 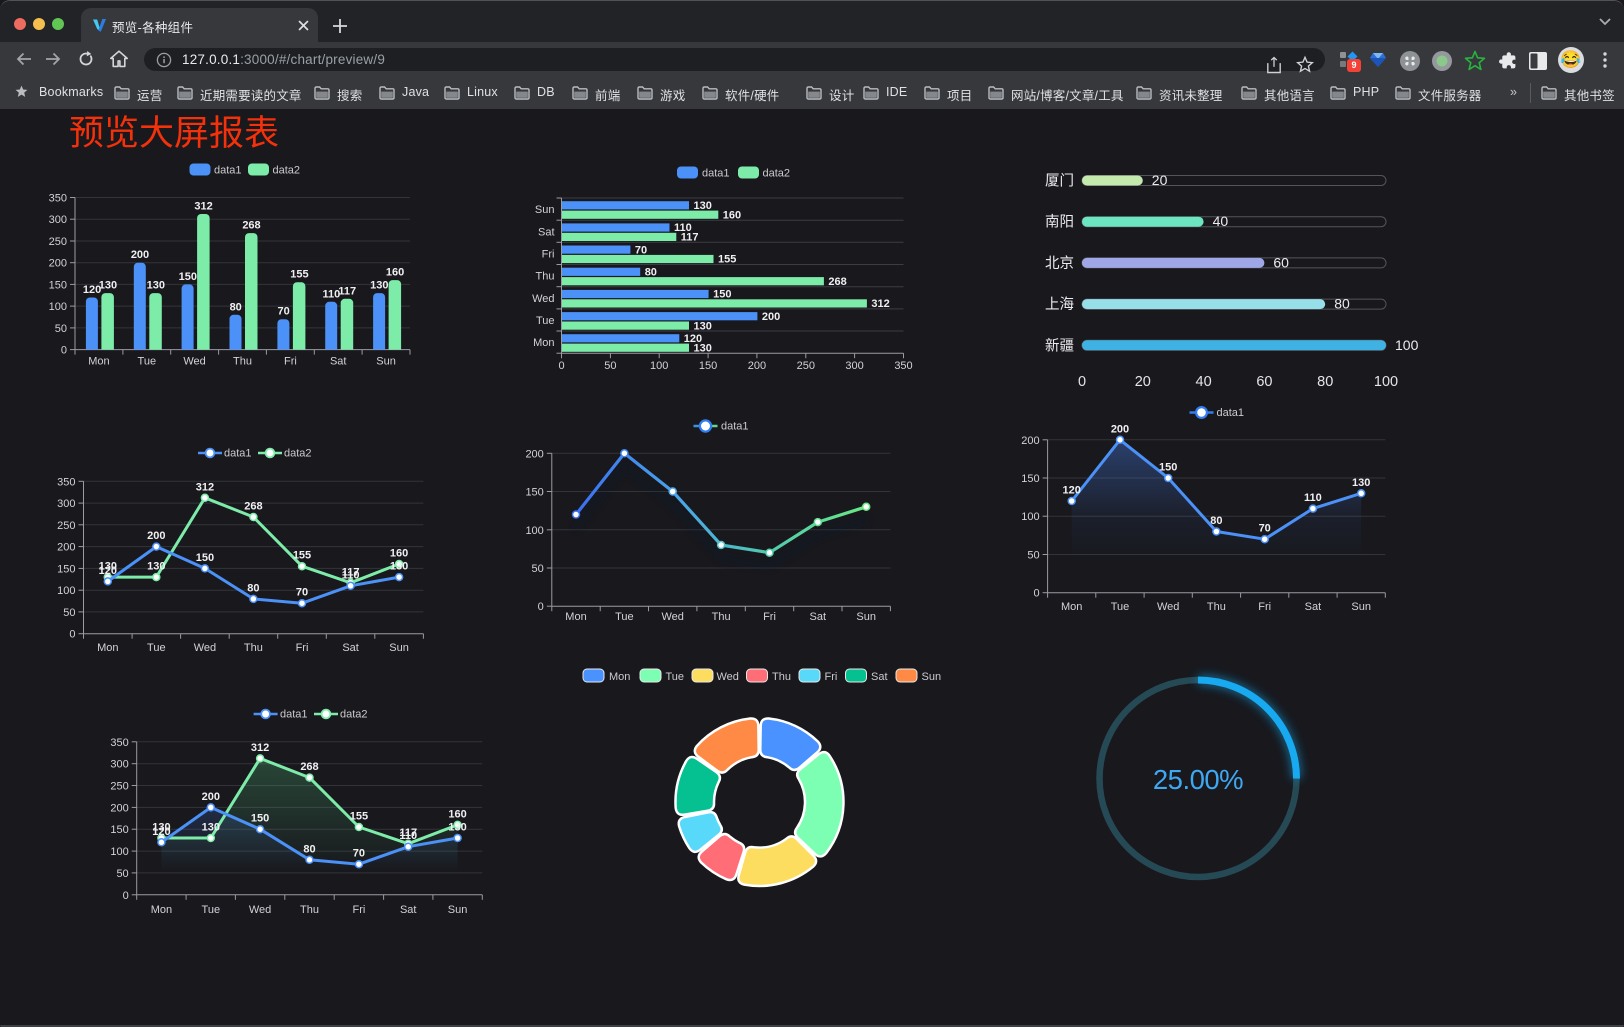 What do you see at coordinates (1059, 345) in the screenshot?
I see `svg-text: 新疆` at bounding box center [1059, 345].